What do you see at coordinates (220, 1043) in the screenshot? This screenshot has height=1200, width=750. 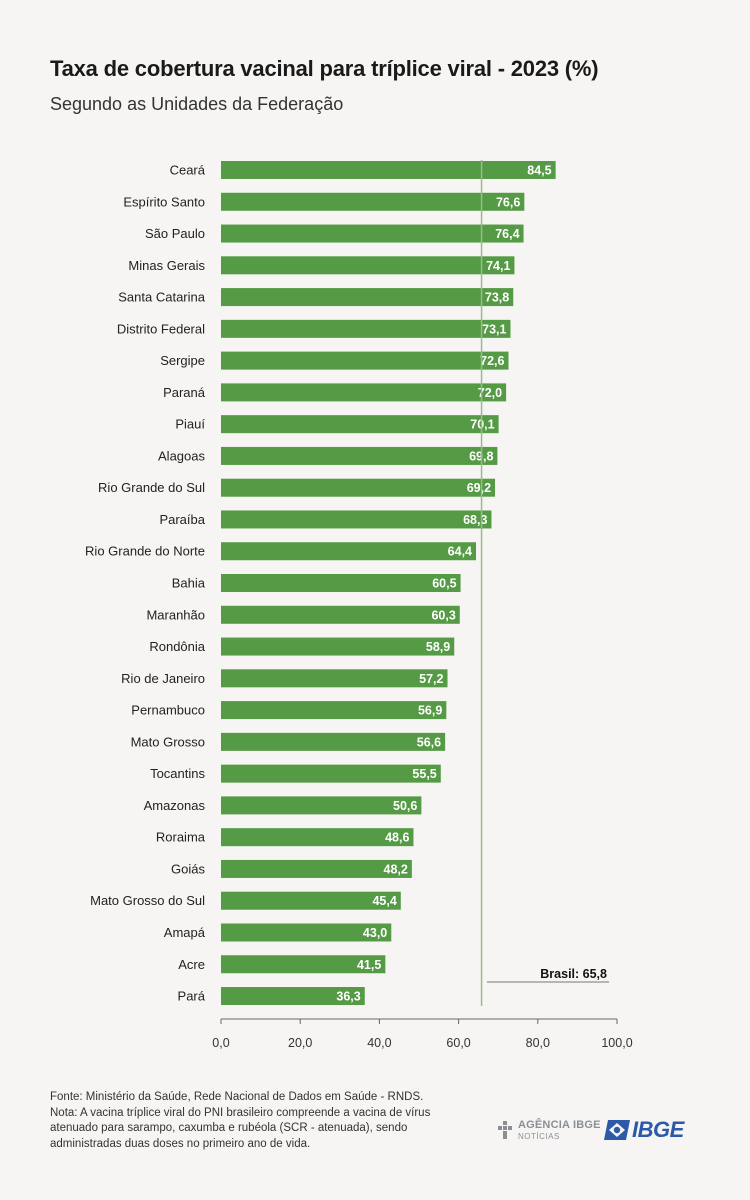 I see `x-tick-label: 0,0` at bounding box center [220, 1043].